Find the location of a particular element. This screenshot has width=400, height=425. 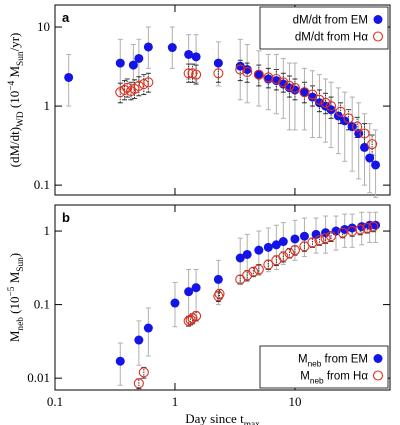

y-axis-label: Mneb (10−5 MSun) is located at coordinates (16, 297).